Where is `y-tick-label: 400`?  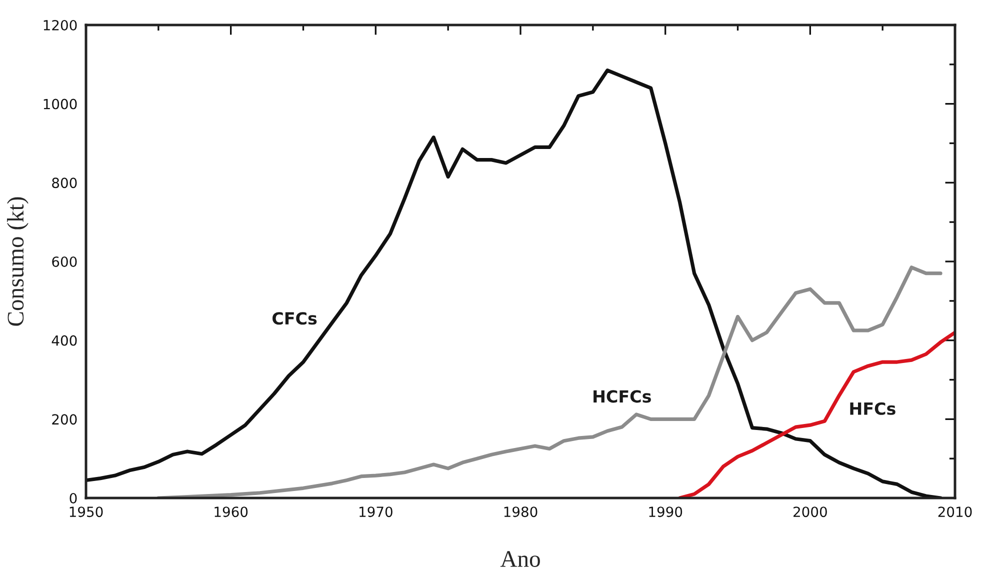
y-tick-label: 400 is located at coordinates (64, 340).